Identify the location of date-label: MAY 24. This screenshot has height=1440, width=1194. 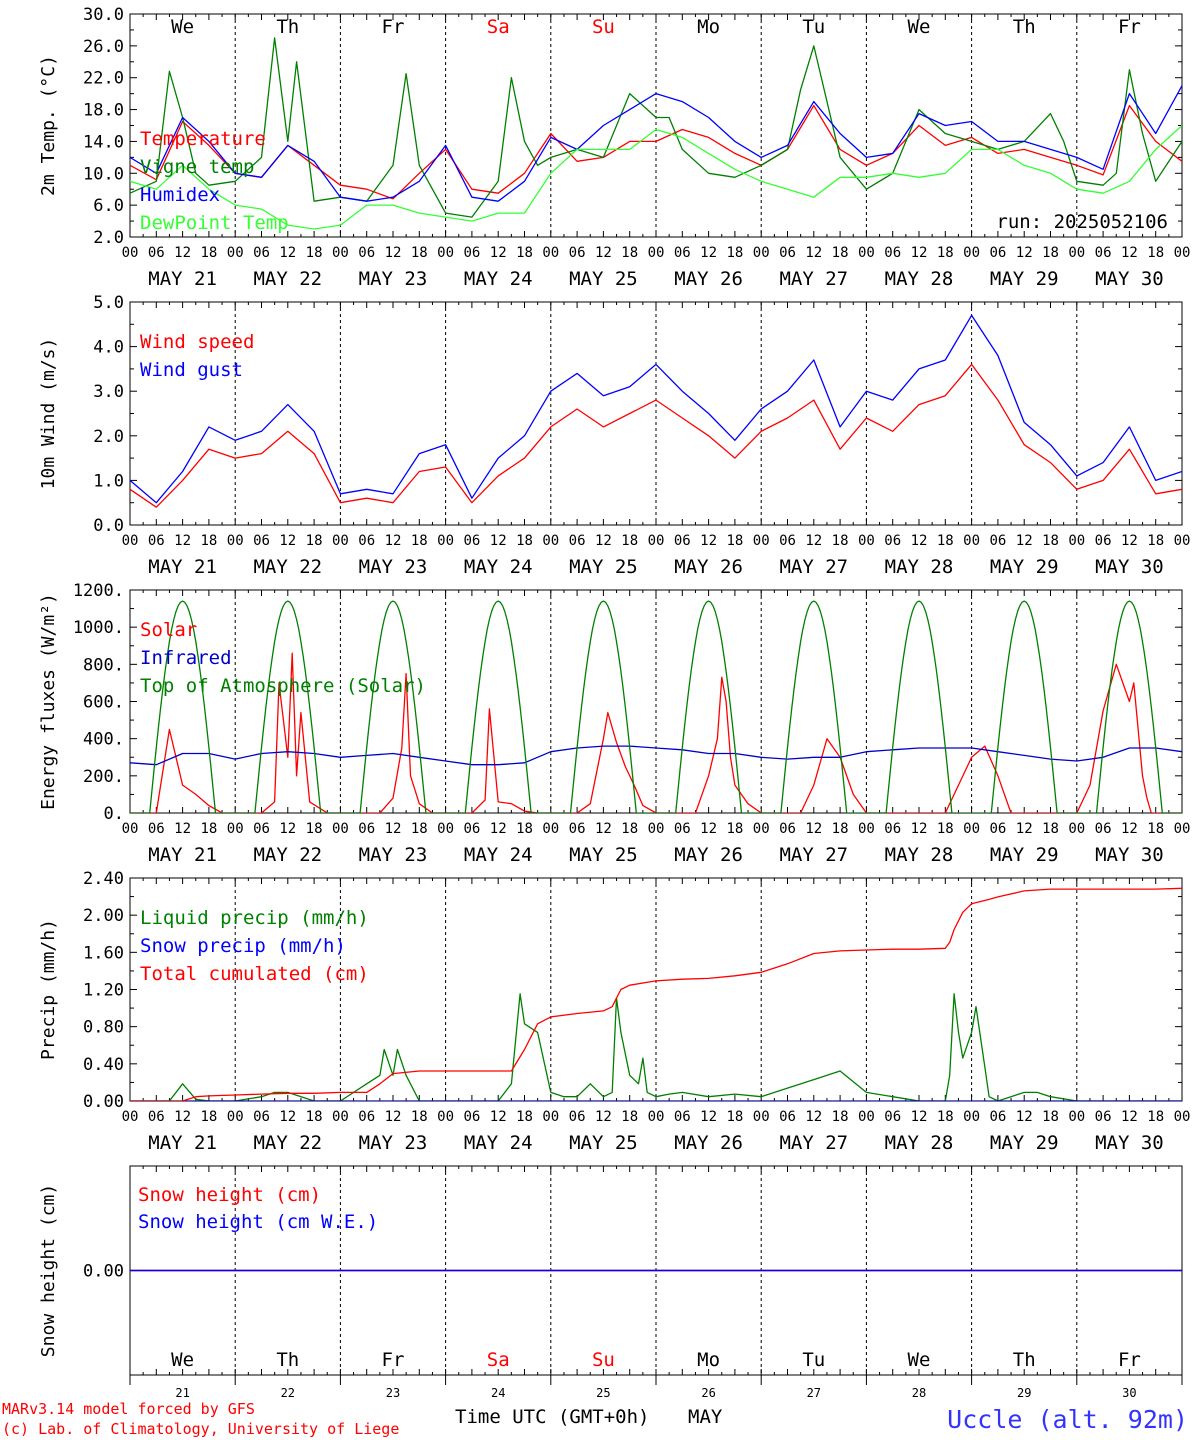
(498, 567).